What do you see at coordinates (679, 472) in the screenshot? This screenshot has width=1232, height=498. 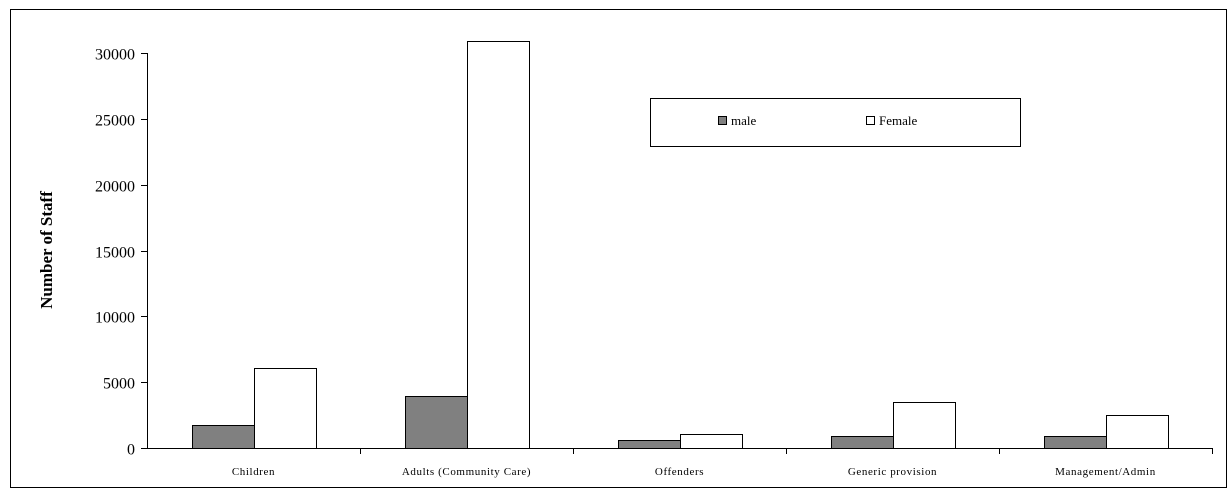 I see `x-tick-label: Offenders` at bounding box center [679, 472].